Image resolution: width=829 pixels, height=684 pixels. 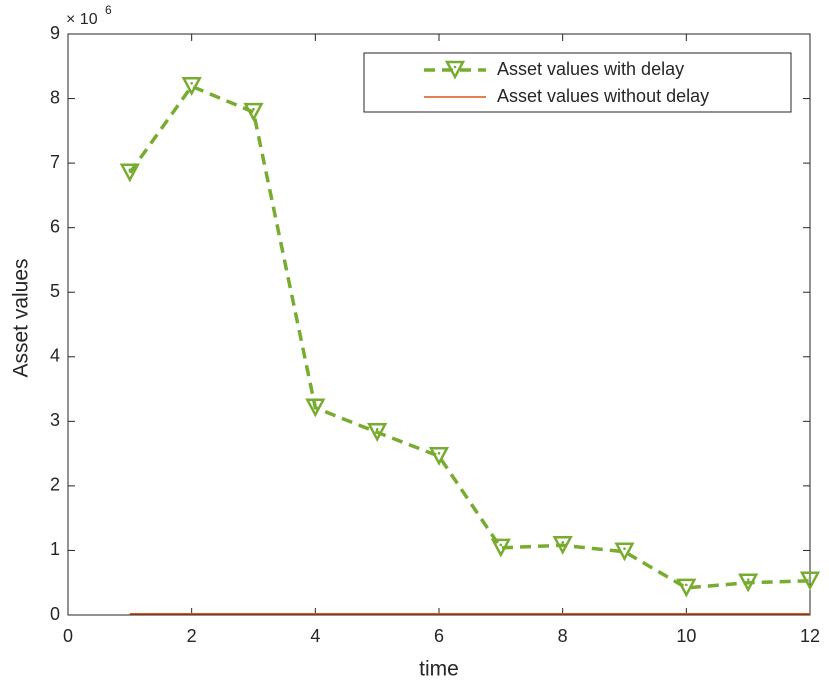 What do you see at coordinates (603, 96) in the screenshot?
I see `legend-label: Asset values without delay` at bounding box center [603, 96].